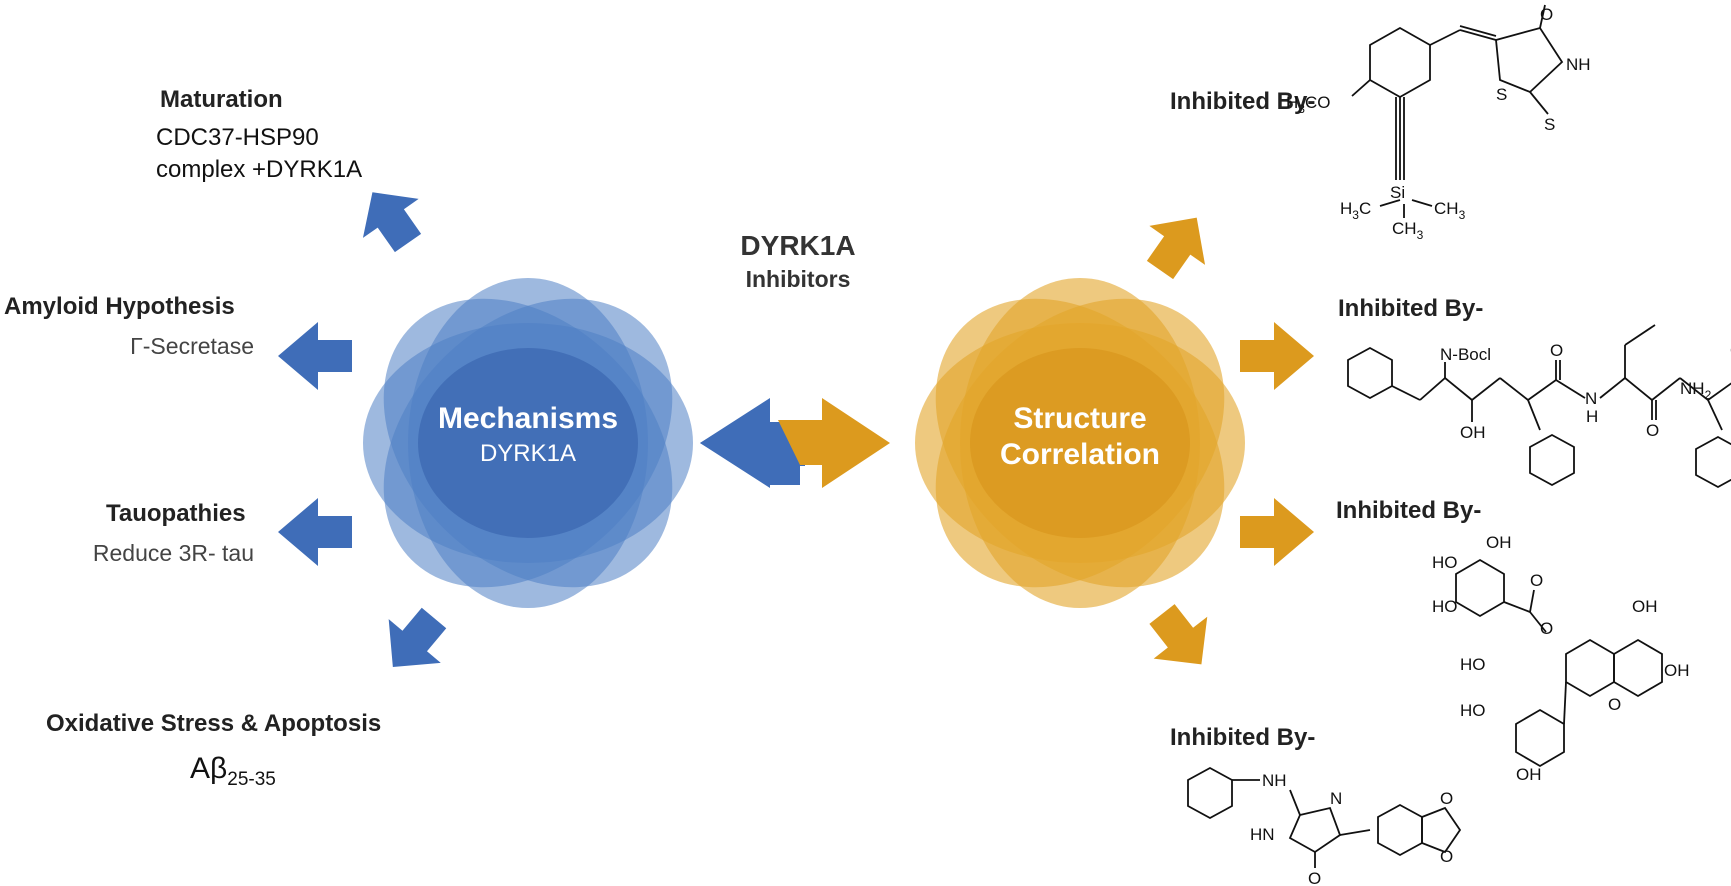 This screenshot has height=886, width=1731. What do you see at coordinates (1314, 877) in the screenshot?
I see `c4-oxo: O` at bounding box center [1314, 877].